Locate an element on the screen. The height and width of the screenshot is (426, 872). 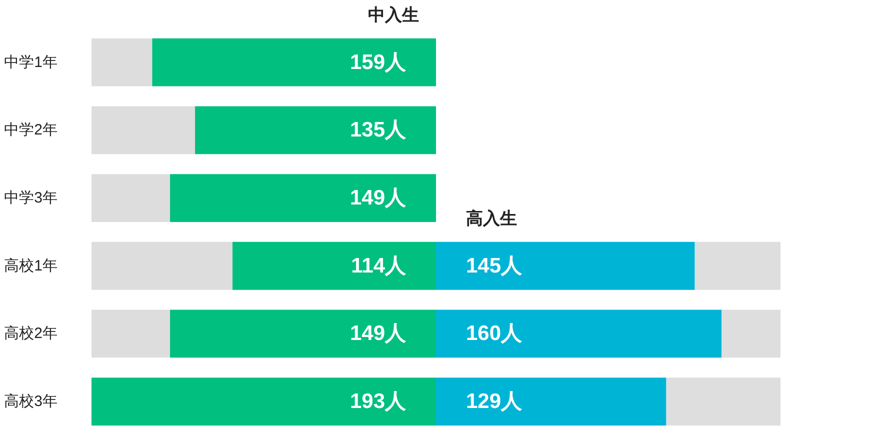
y-tick-label: 中学1年 is located at coordinates (31, 62).